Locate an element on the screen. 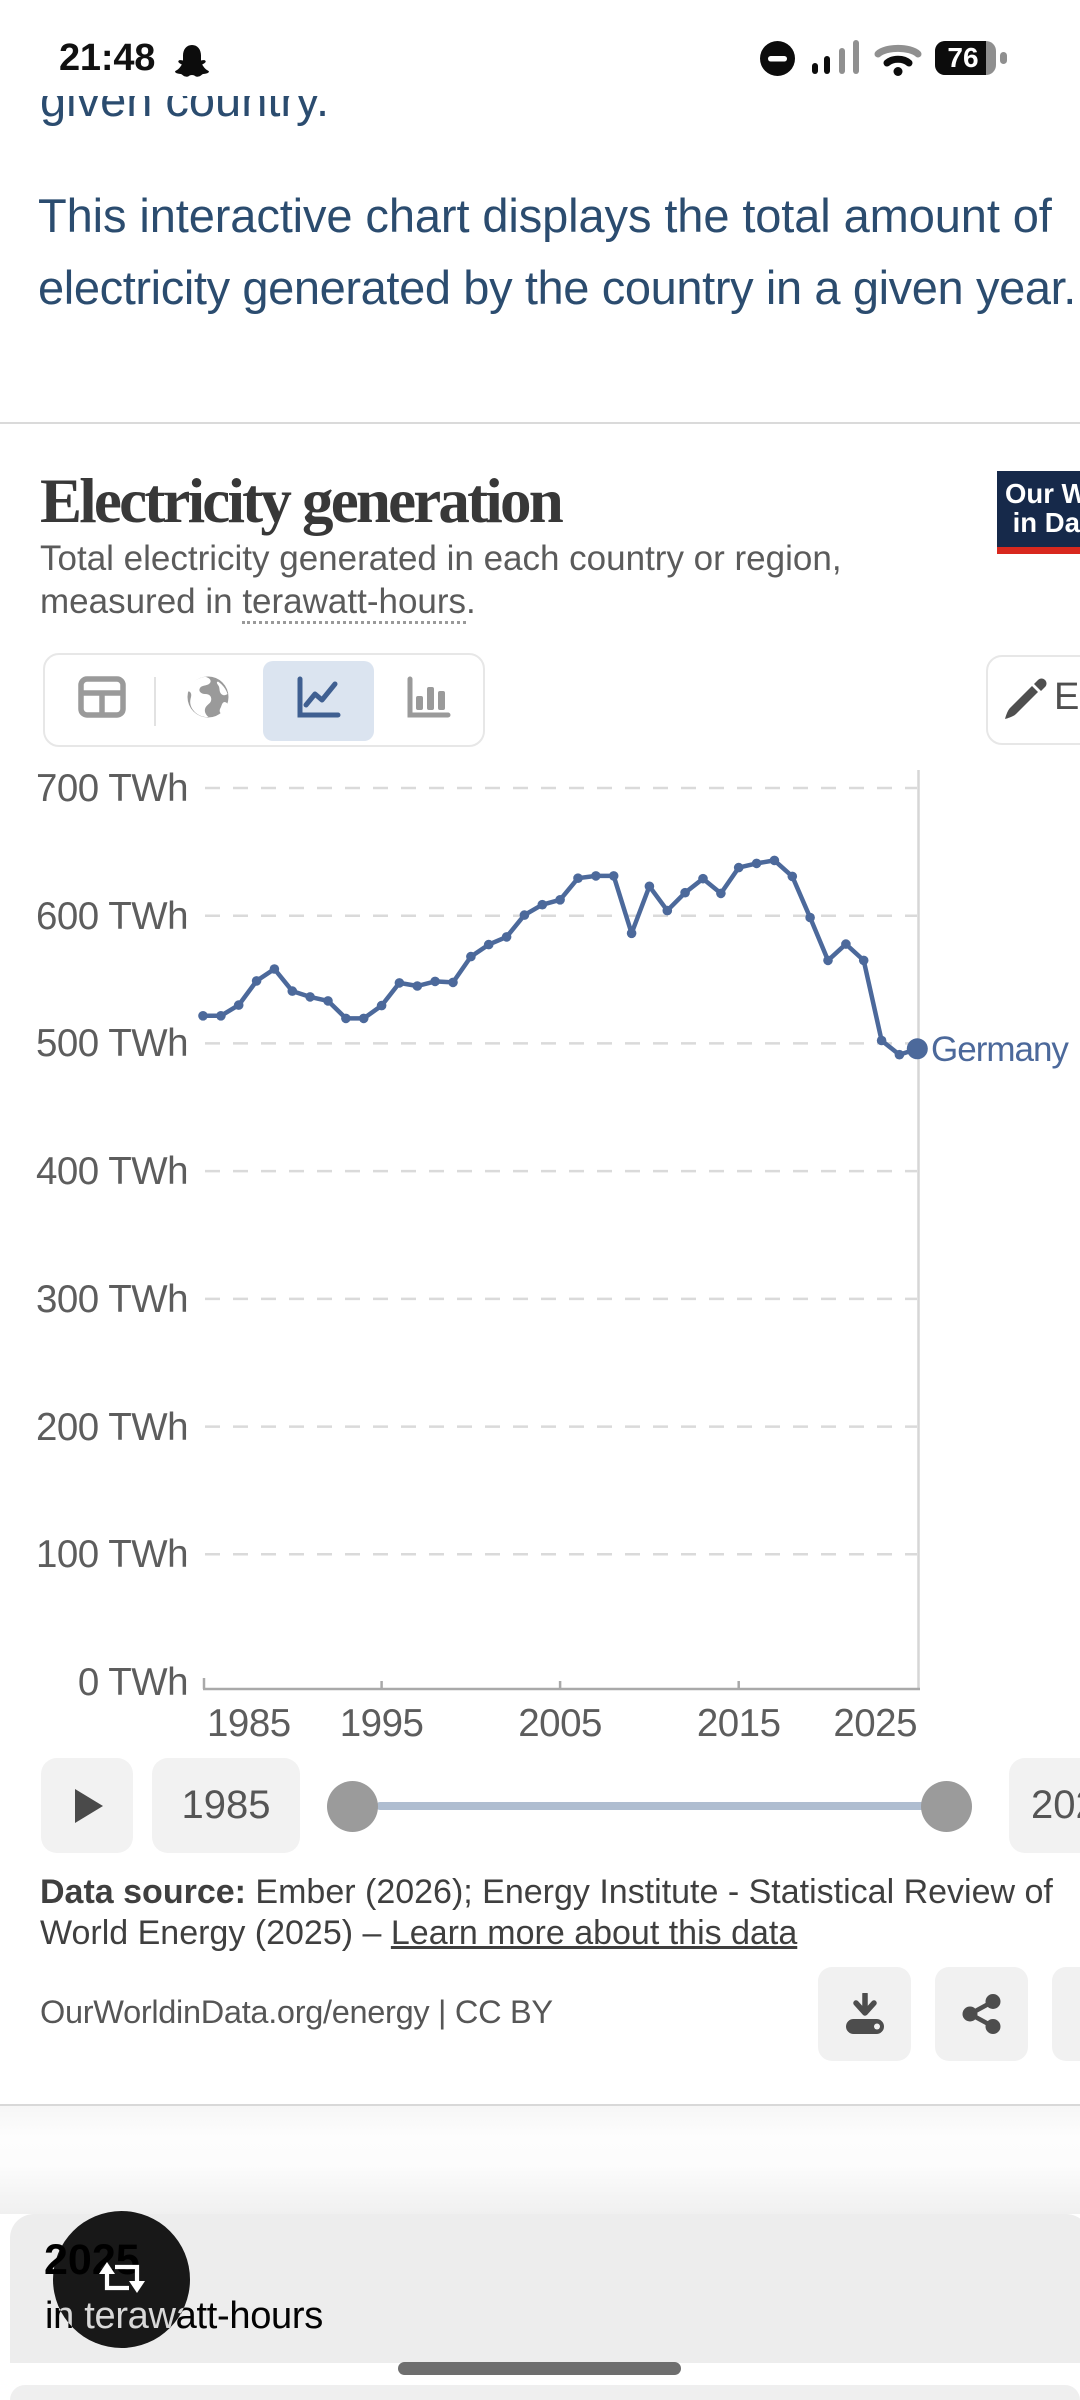  svg-text: 700 TWh is located at coordinates (112, 788).